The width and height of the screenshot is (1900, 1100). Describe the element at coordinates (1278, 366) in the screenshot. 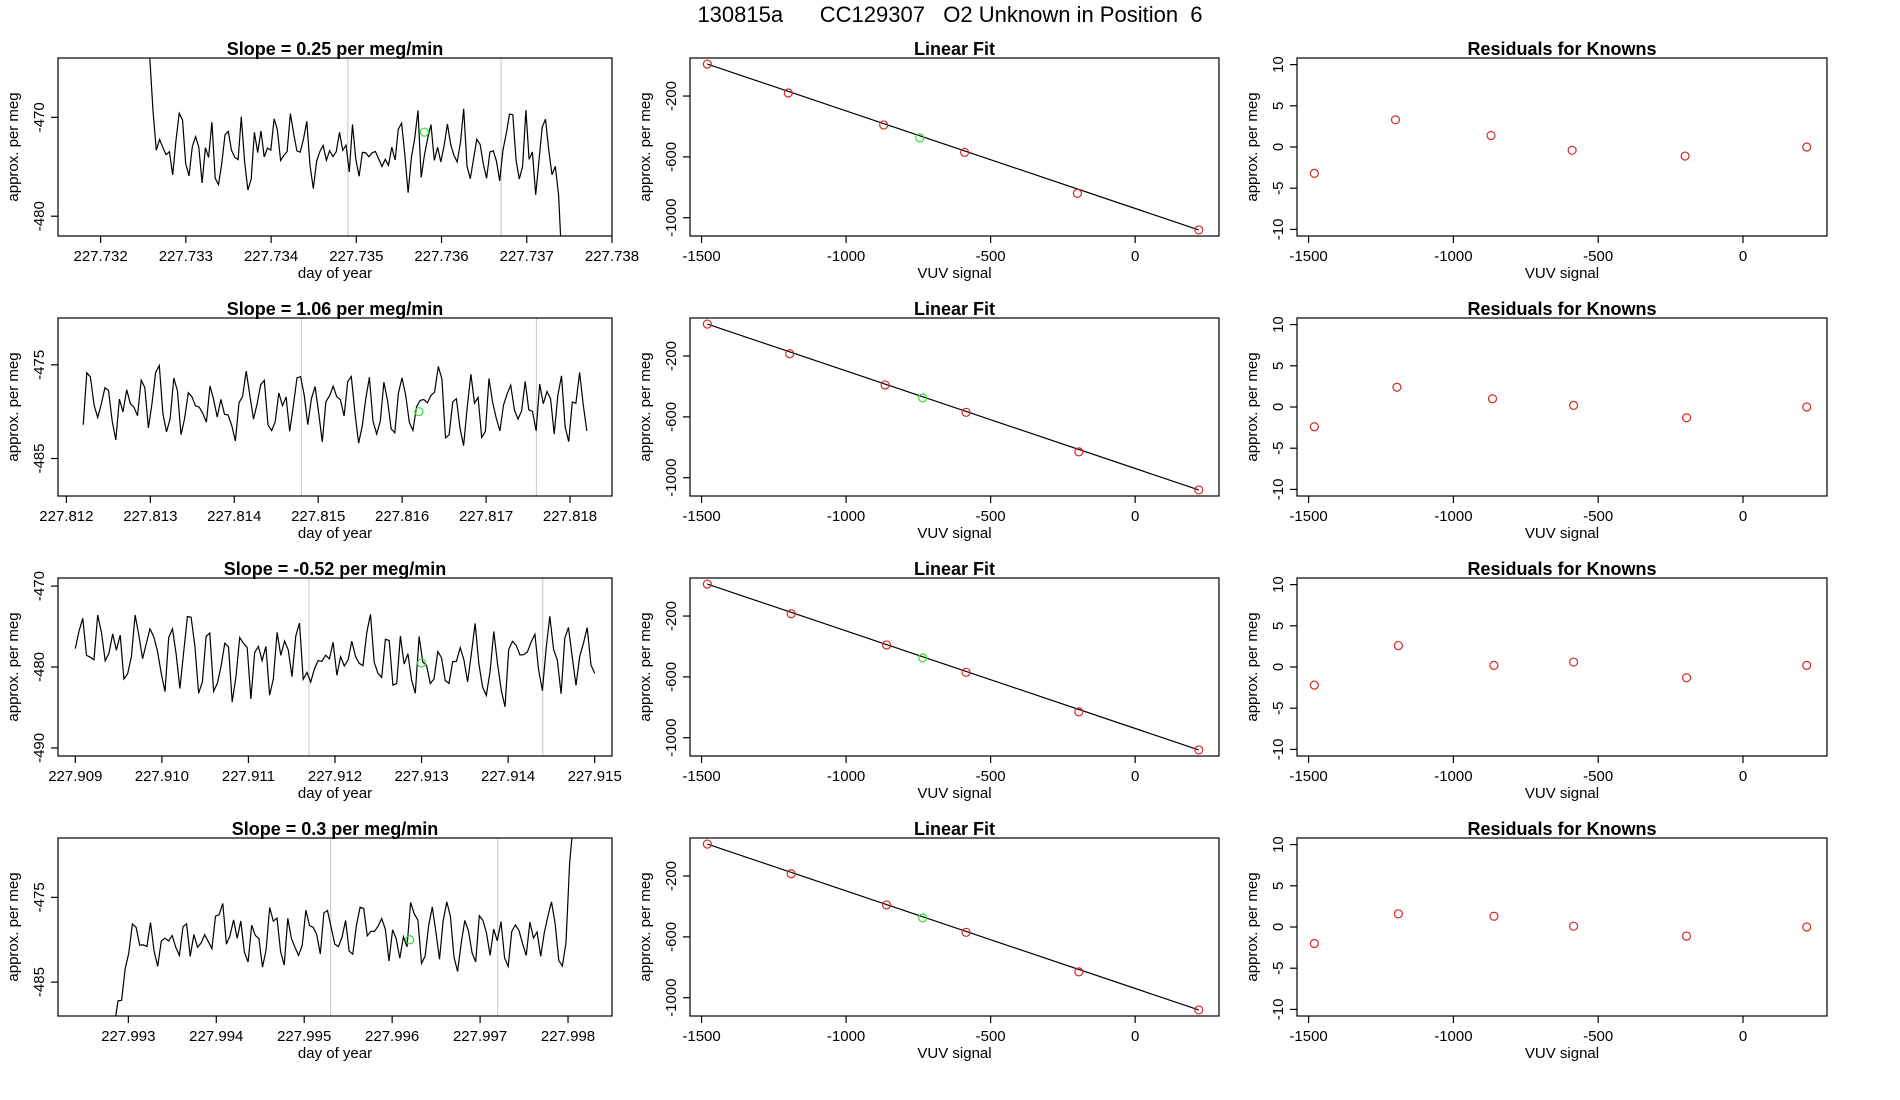

I see `y-tick-label: 5` at that location.